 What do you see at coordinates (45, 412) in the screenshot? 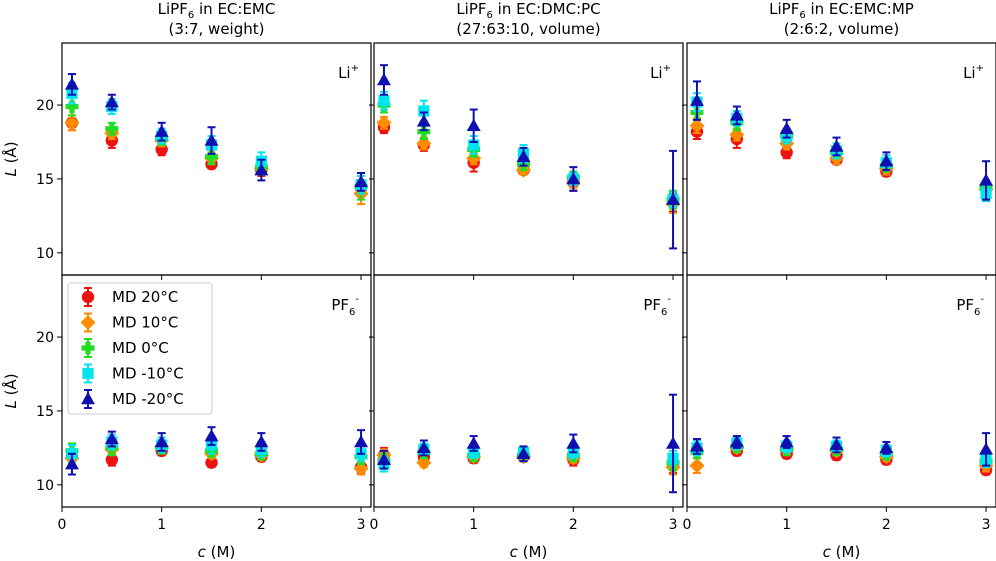
I see `y-tick-label: 15` at bounding box center [45, 412].